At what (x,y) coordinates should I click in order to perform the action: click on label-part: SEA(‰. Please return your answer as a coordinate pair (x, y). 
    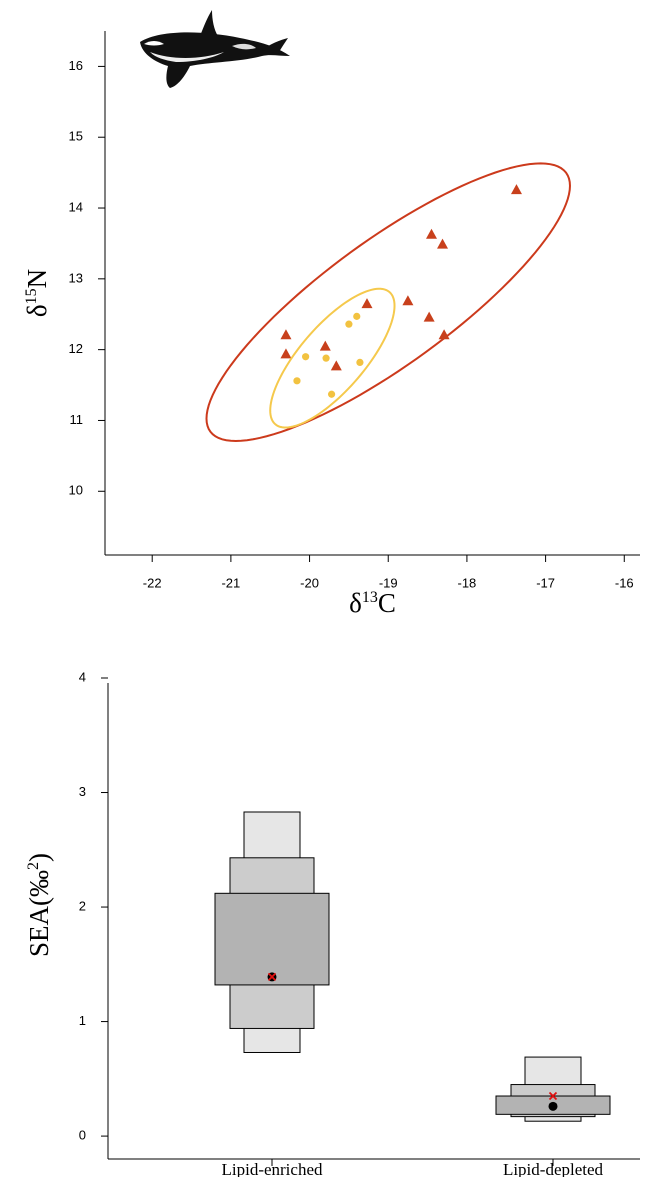
    Looking at the image, I should click on (39, 913).